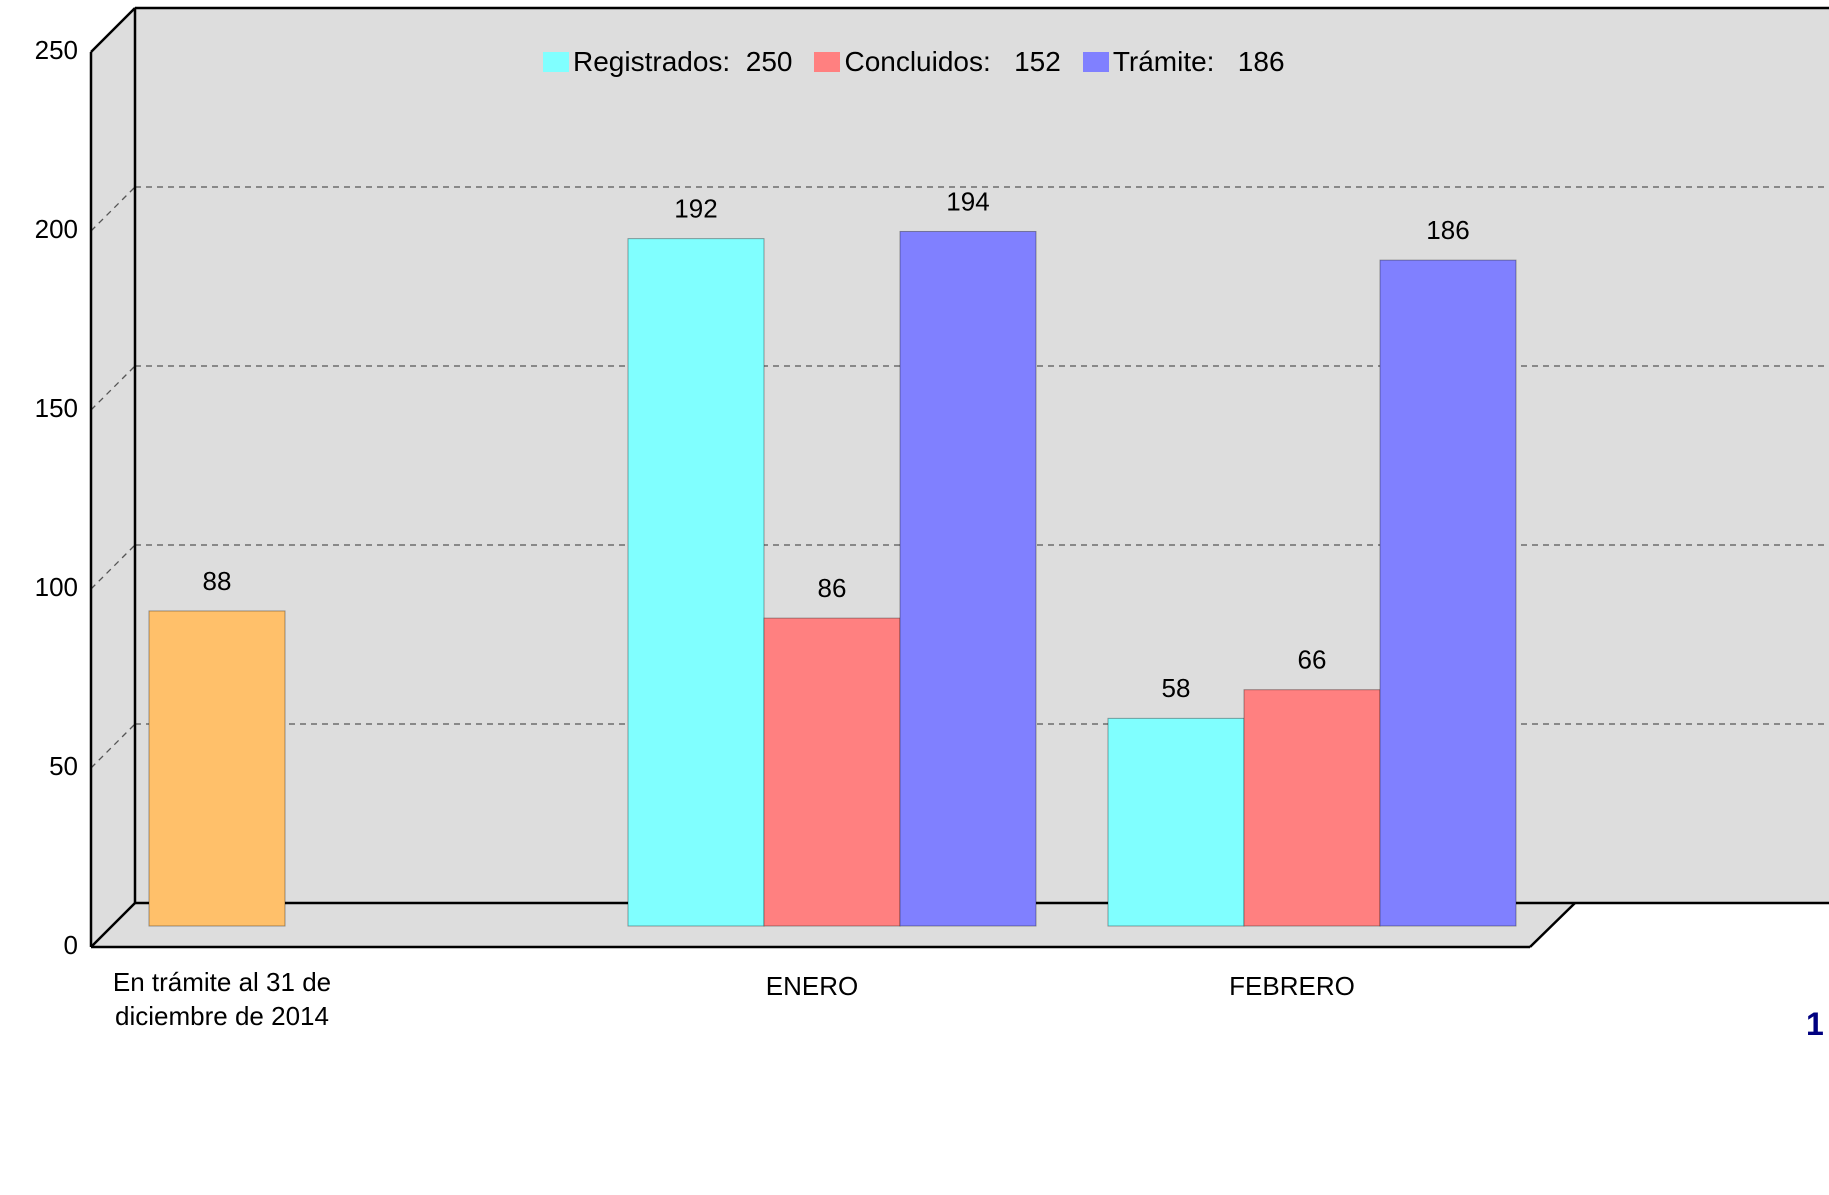 The height and width of the screenshot is (1195, 1829). I want to click on x-tick-label: En trámite al 31 de diciembre de 2014, so click(222, 999).